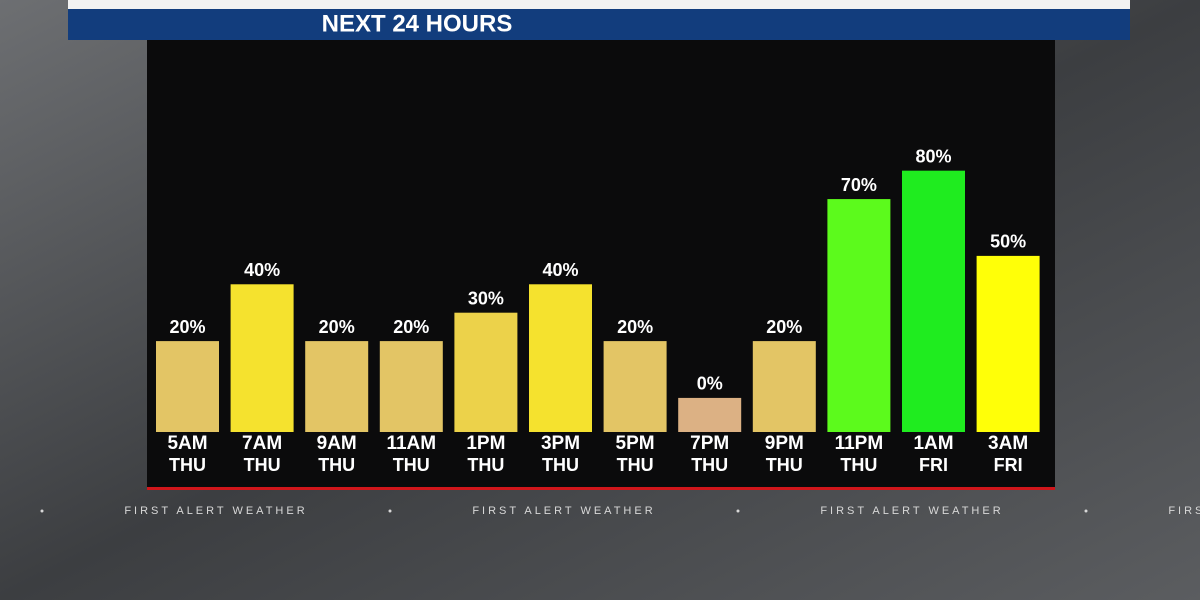  Describe the element at coordinates (933, 156) in the screenshot. I see `value-label: 80%` at that location.